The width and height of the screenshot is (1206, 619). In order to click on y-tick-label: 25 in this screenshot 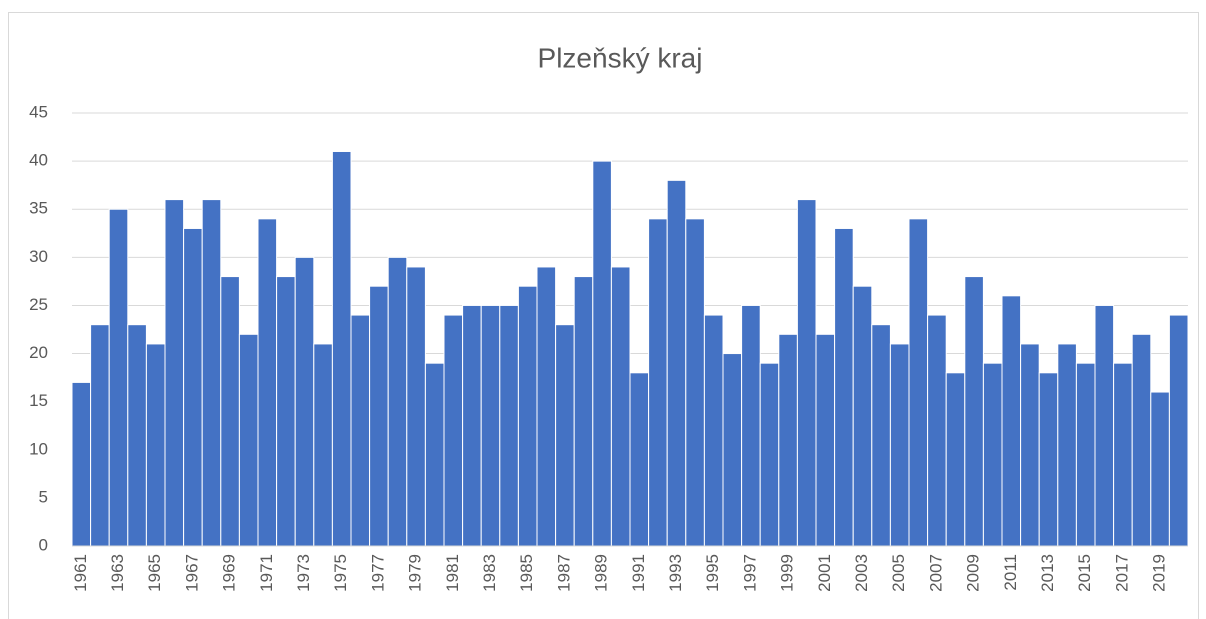, I will do `click(38, 304)`.